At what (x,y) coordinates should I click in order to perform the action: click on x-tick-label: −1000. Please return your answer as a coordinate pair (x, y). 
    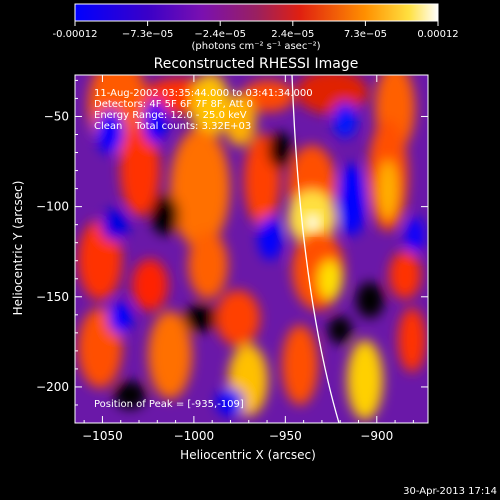
    Looking at the image, I should click on (194, 436).